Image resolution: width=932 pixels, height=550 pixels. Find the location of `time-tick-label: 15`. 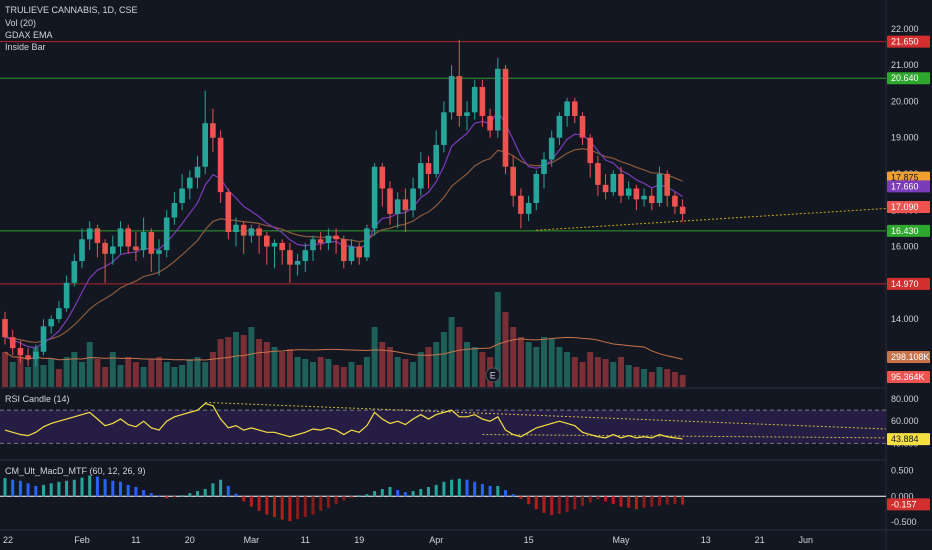

time-tick-label: 15 is located at coordinates (529, 540).